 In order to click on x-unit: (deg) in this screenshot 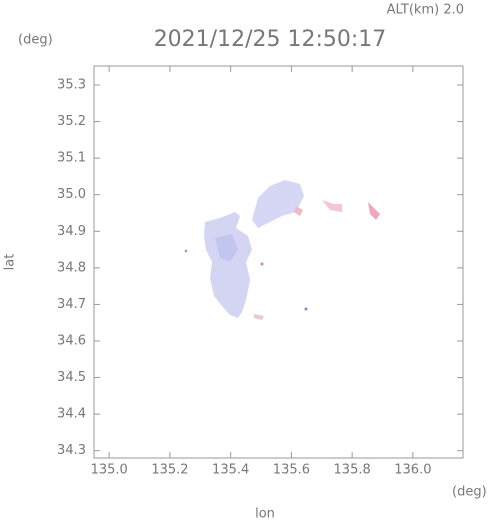, I will do `click(469, 492)`.